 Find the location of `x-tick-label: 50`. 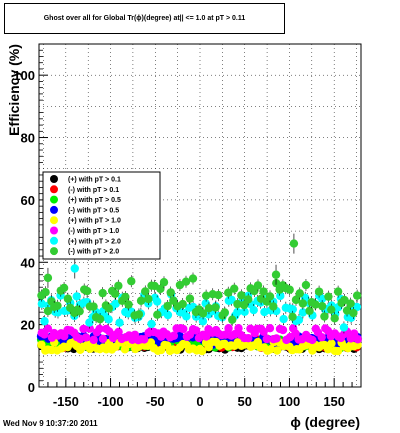

x-tick-label: 50 is located at coordinates (244, 401).